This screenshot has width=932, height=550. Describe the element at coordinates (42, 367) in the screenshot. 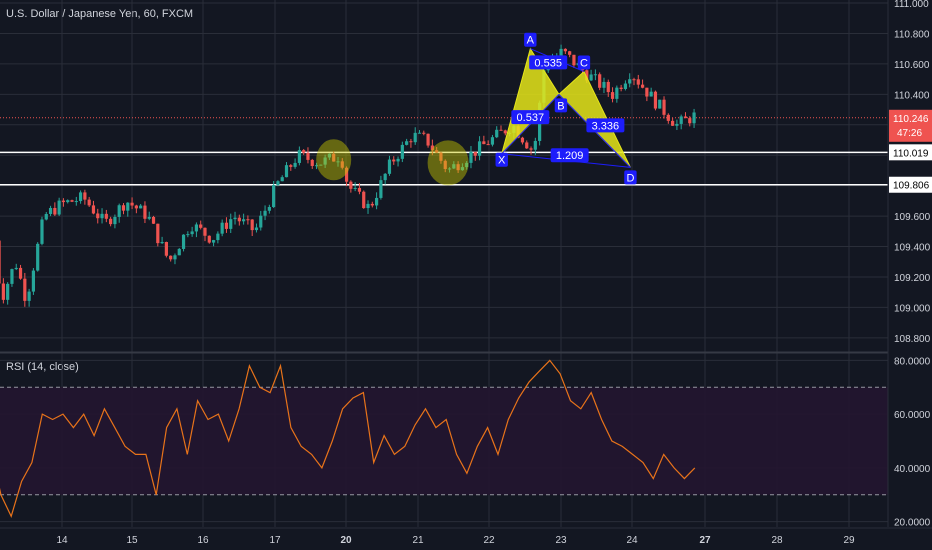

I see `rsi-title: RSI (14, close)` at that location.